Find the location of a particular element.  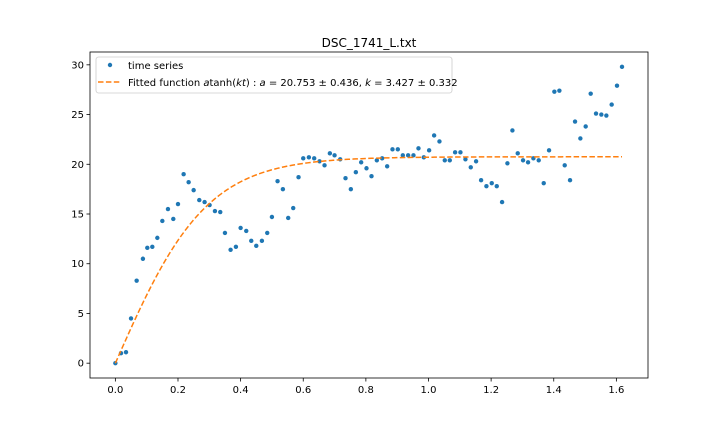

legend-label-time-series: time series is located at coordinates (155, 66).